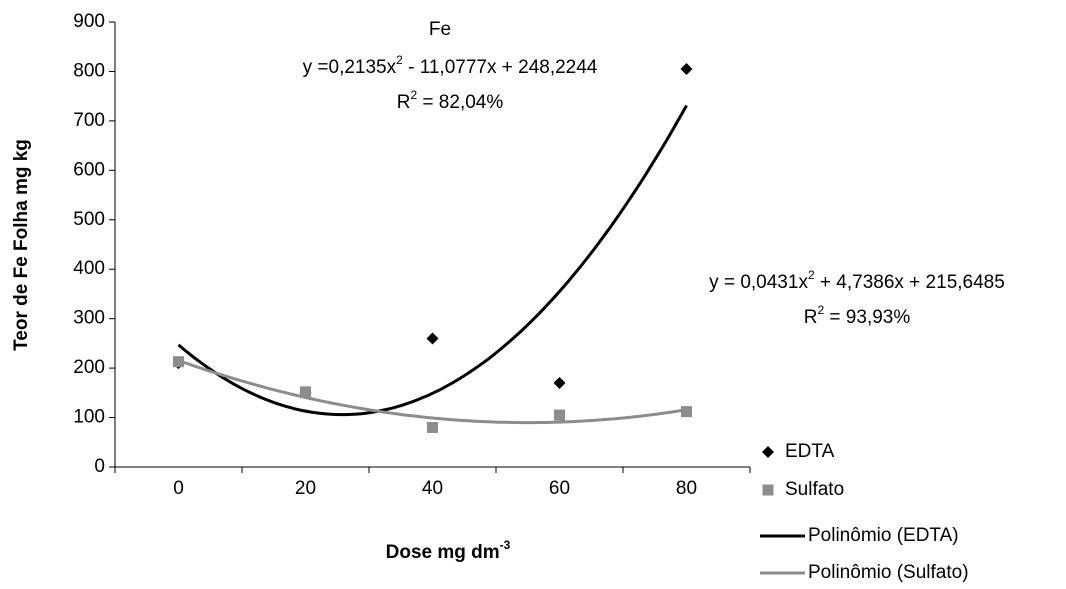 The width and height of the screenshot is (1066, 589). Describe the element at coordinates (89, 169) in the screenshot. I see `y-tick-label: 600` at that location.